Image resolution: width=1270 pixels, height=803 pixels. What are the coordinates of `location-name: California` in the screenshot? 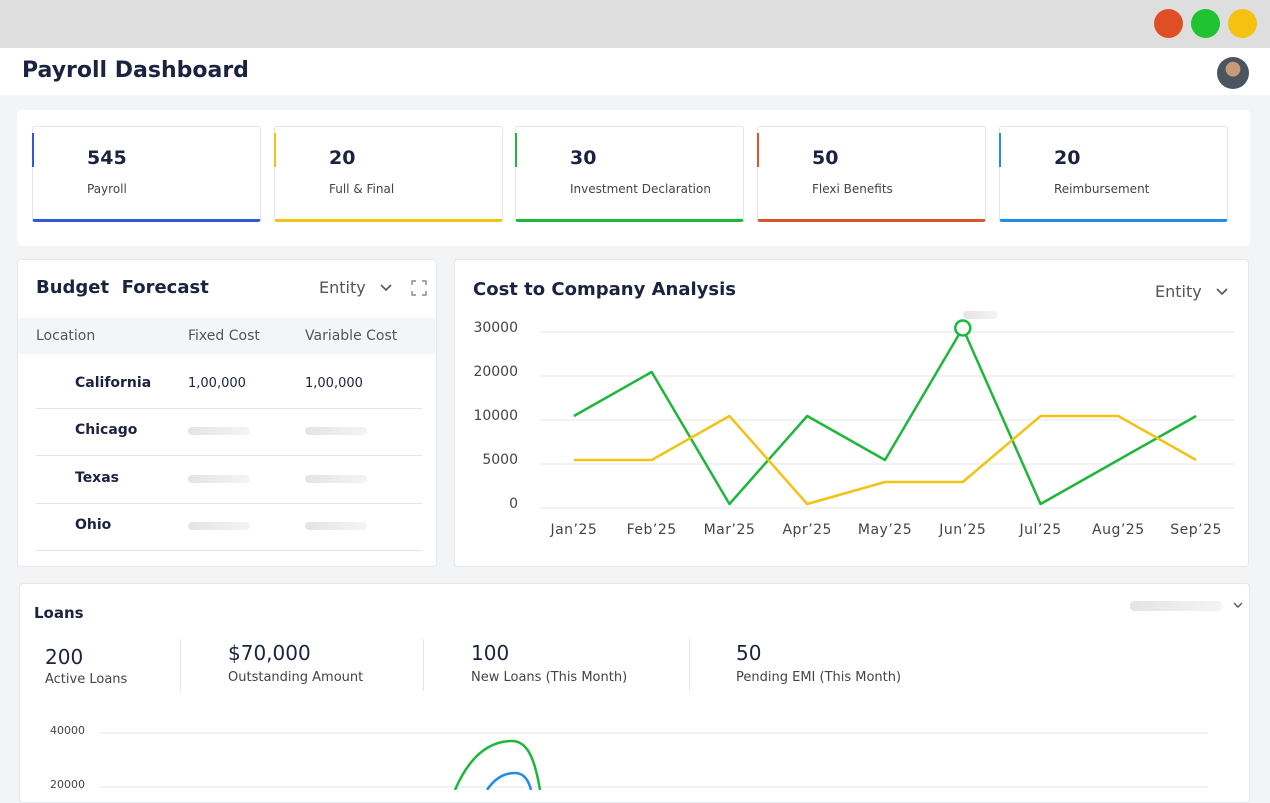 It's located at (113, 383).